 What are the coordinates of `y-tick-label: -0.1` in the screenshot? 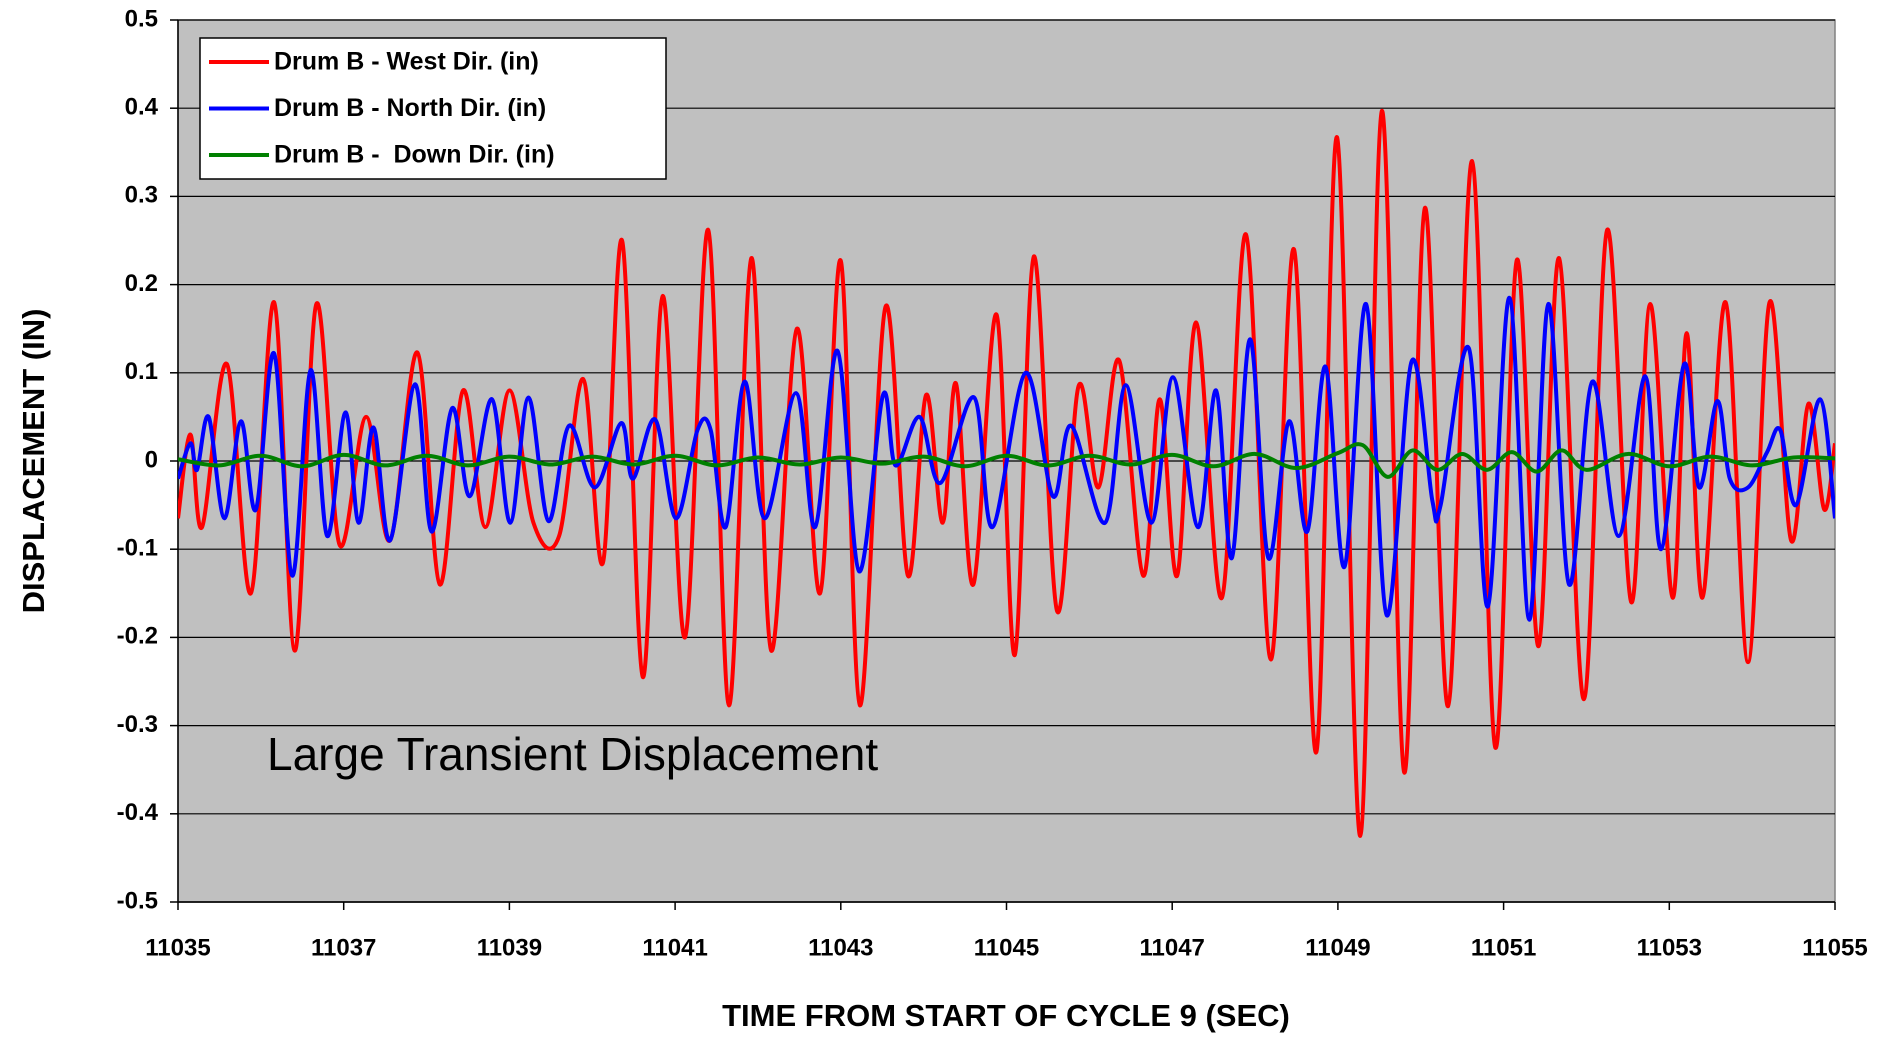 It's located at (137, 548).